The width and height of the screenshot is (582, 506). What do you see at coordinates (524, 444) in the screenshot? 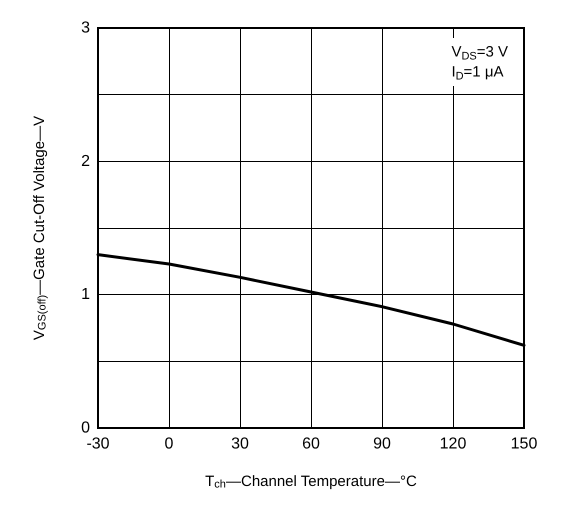
I see `x-tick-label: 150` at bounding box center [524, 444].